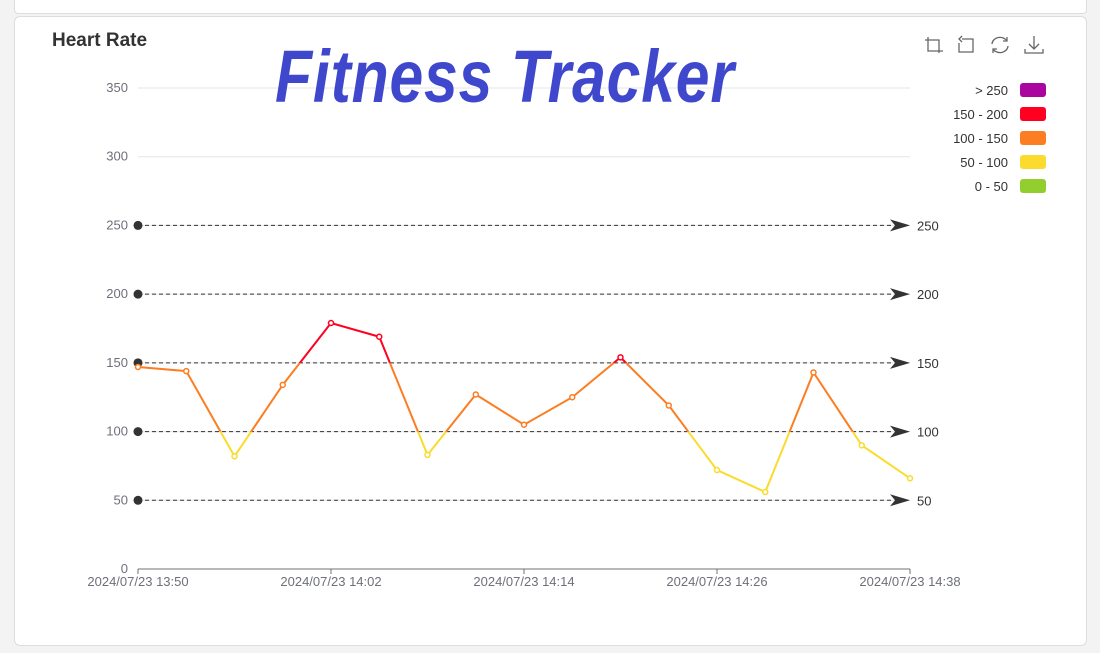 This screenshot has width=1100, height=653. Describe the element at coordinates (924, 500) in the screenshot. I see `mark-line-label: 50` at that location.